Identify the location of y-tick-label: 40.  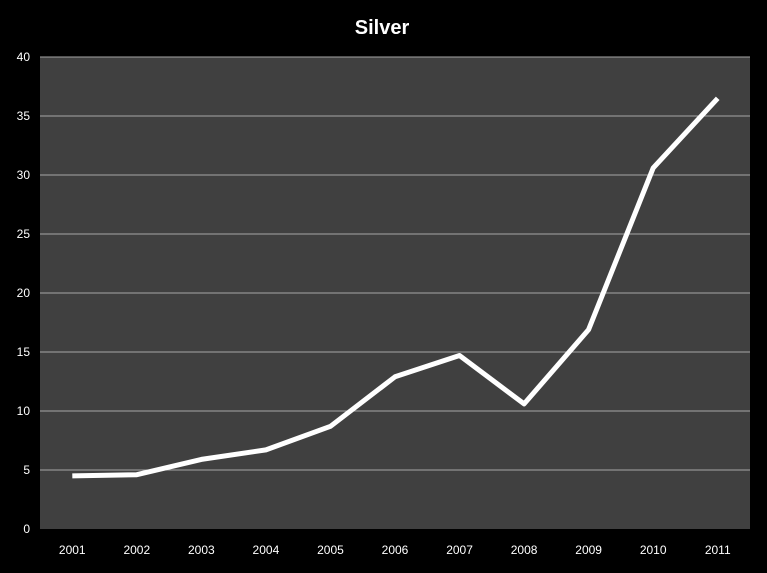
(24, 57).